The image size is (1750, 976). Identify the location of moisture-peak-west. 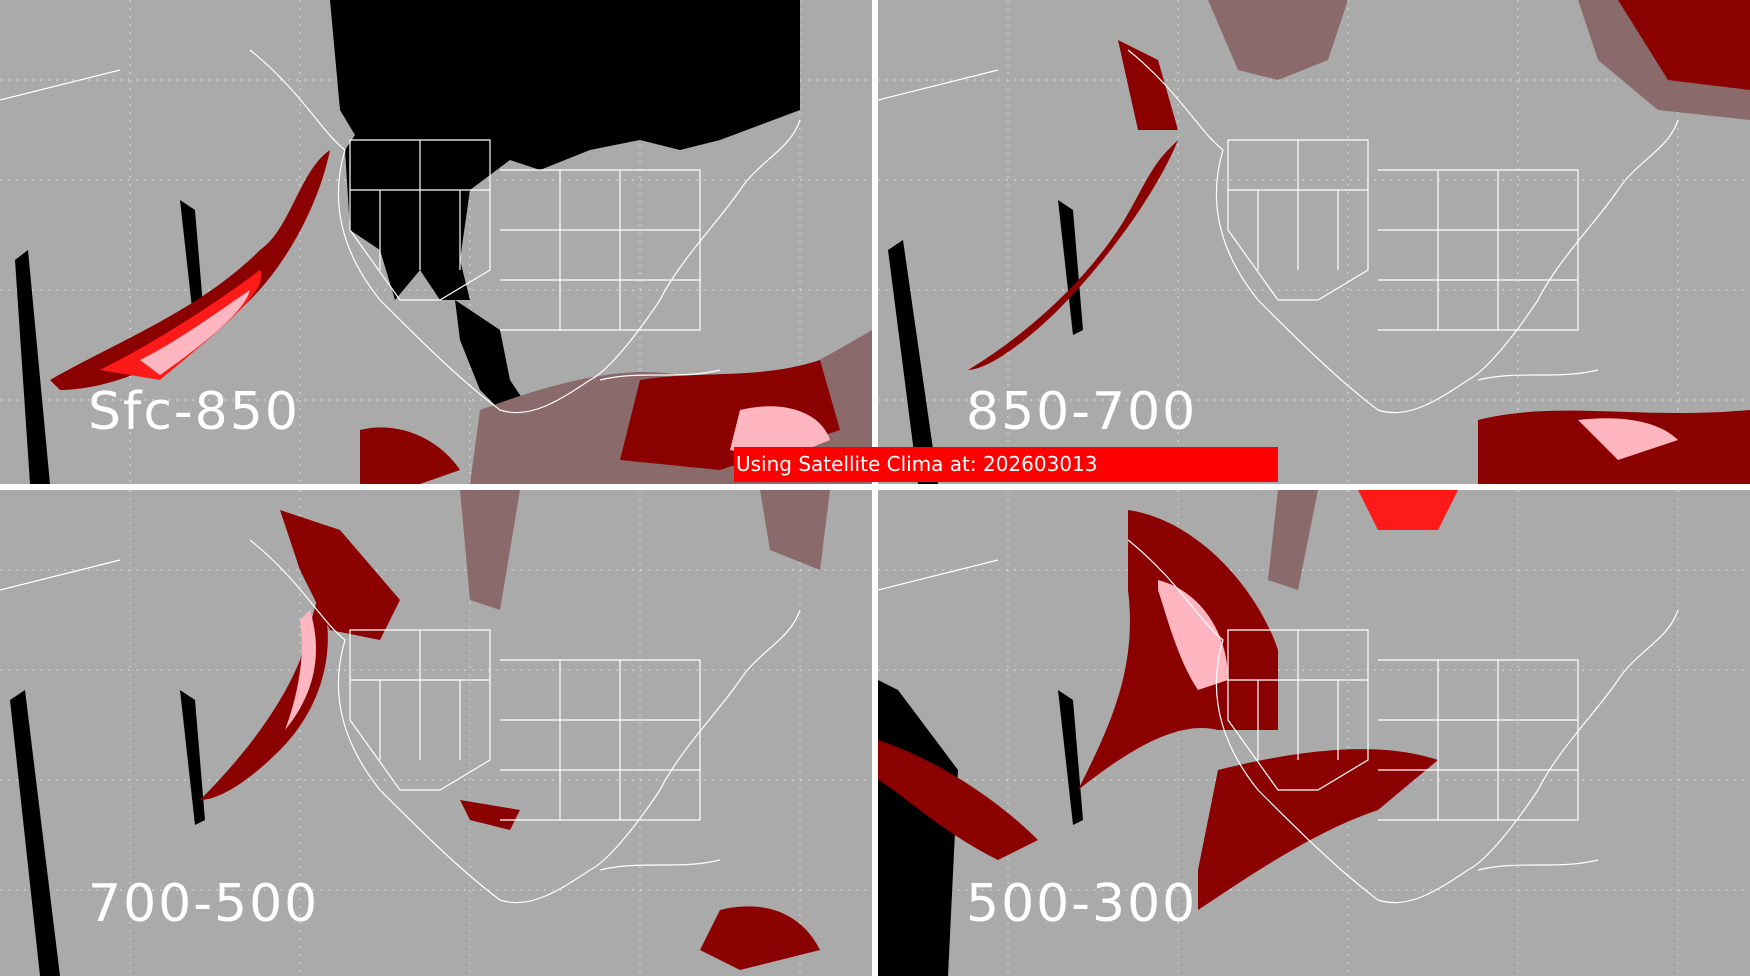
(1193, 635).